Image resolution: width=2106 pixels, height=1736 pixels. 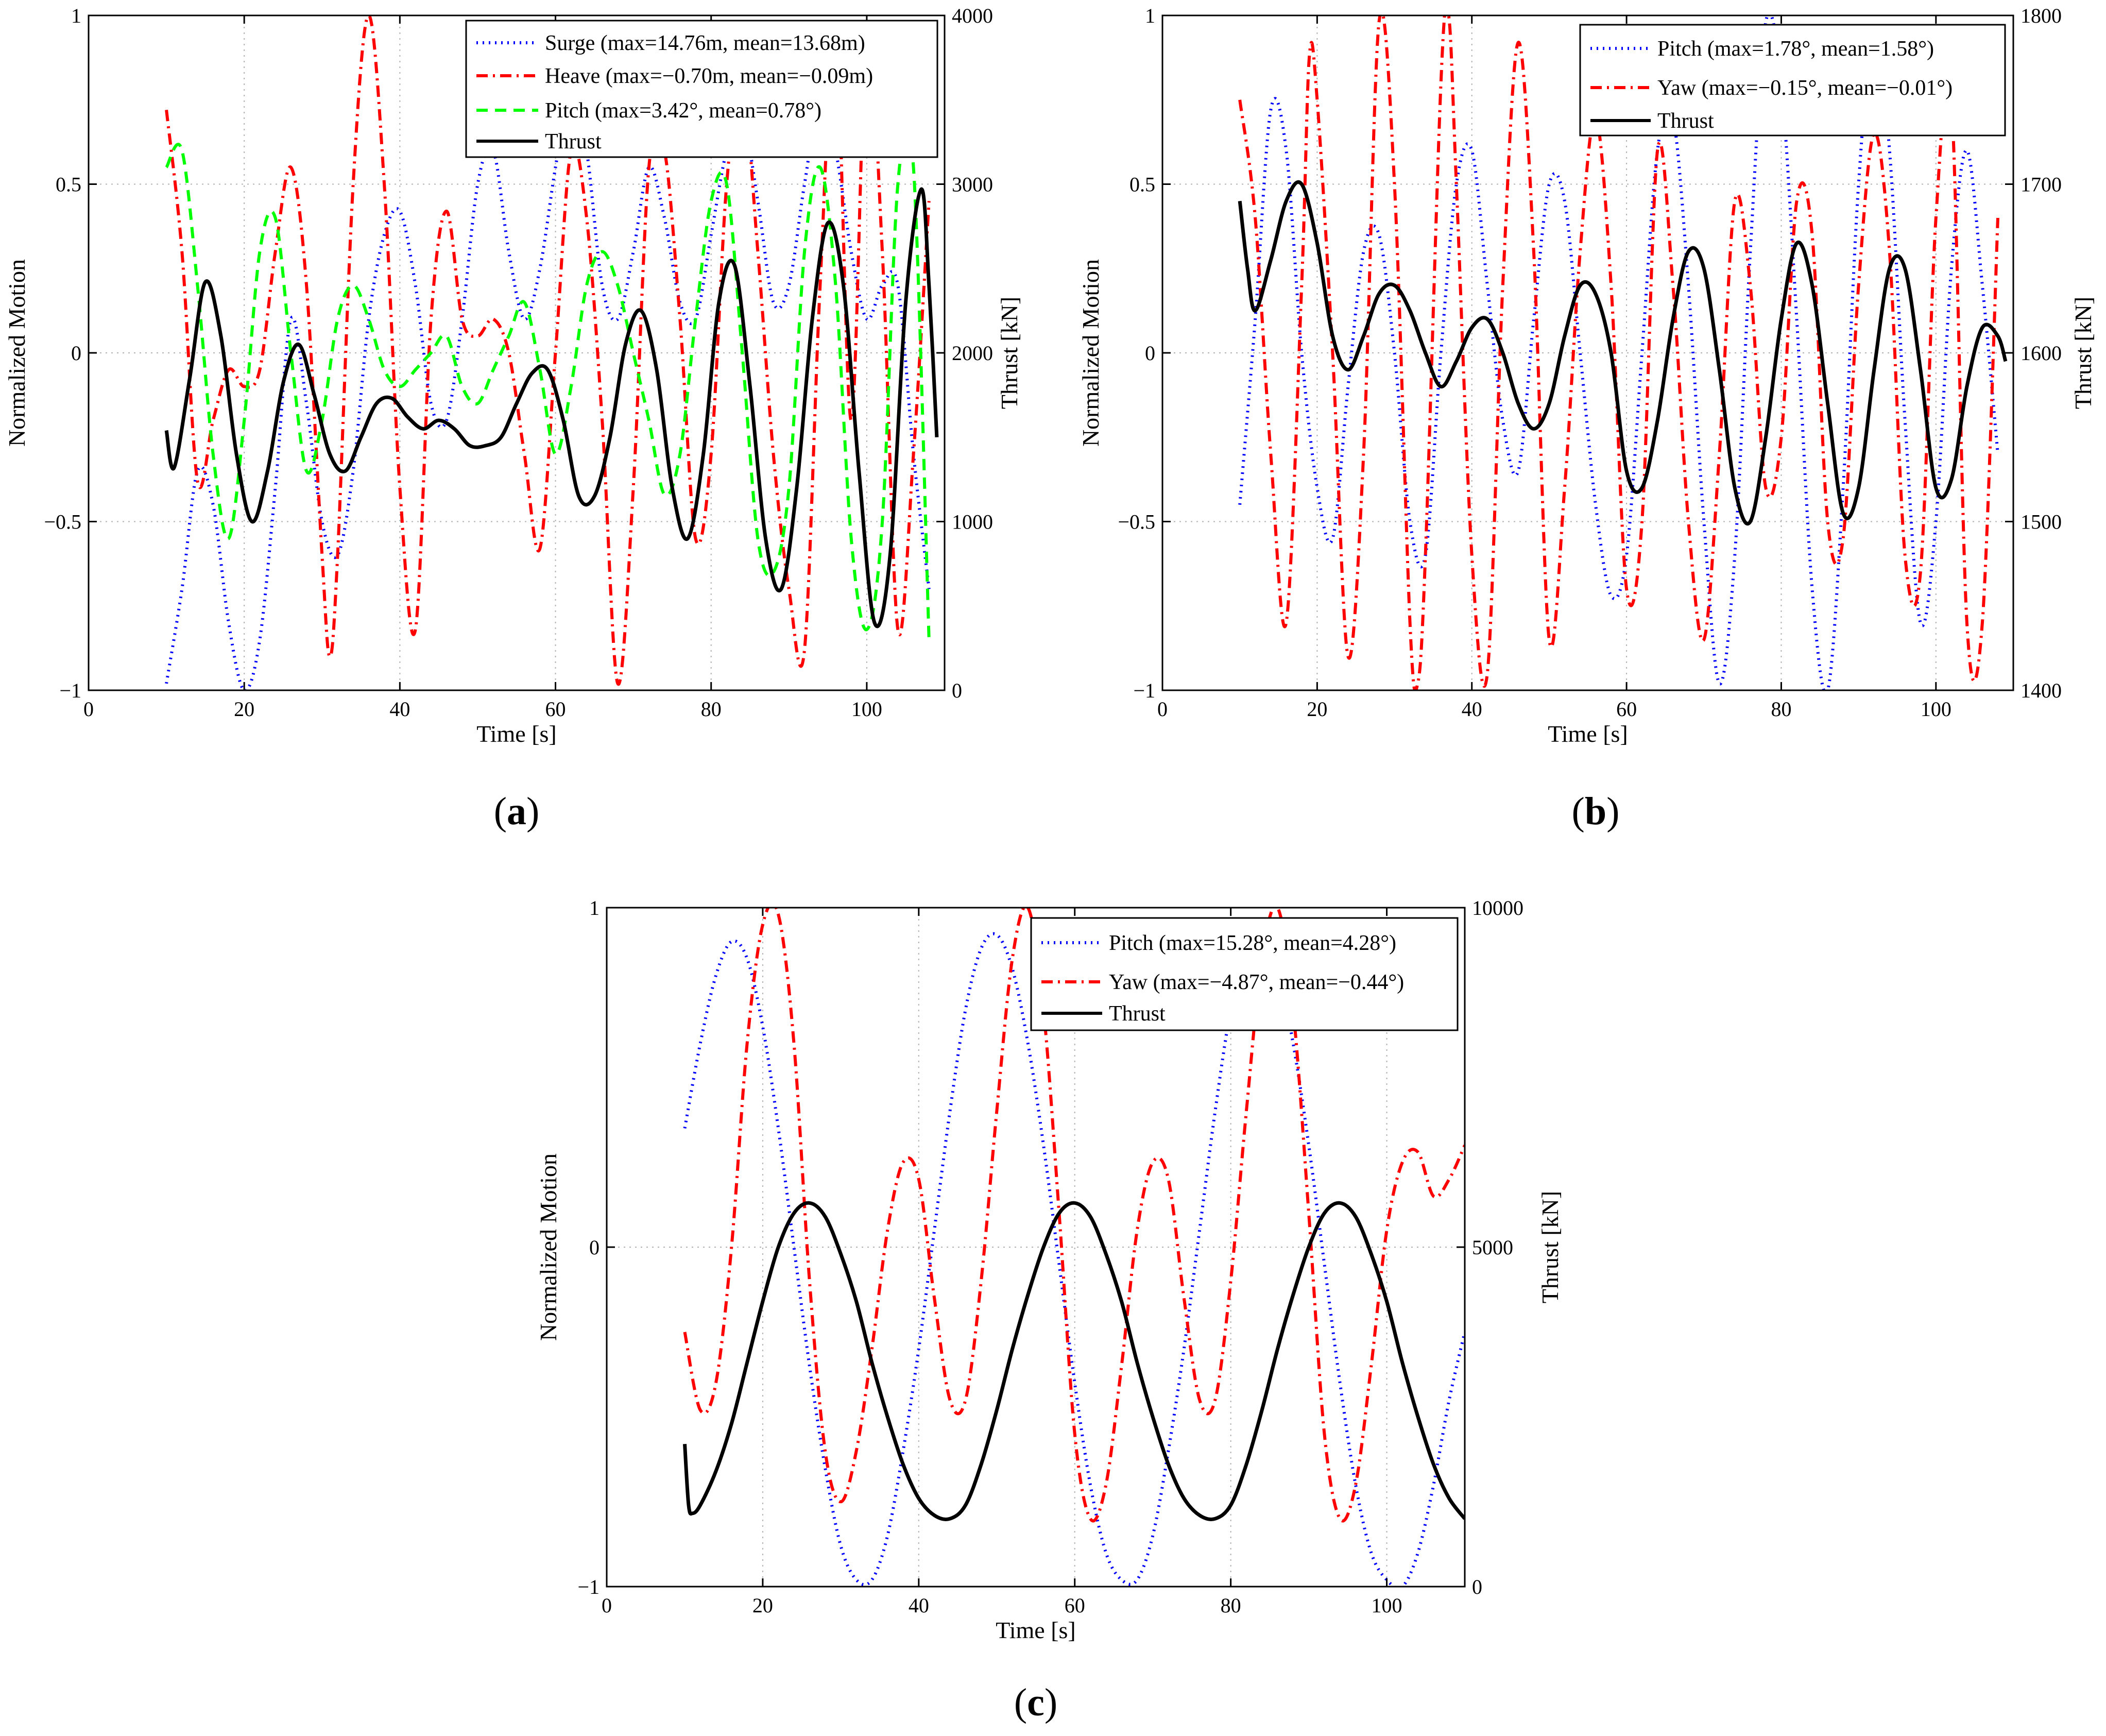 I want to click on panel-a-y2-tick-label: 1000, so click(x=973, y=522).